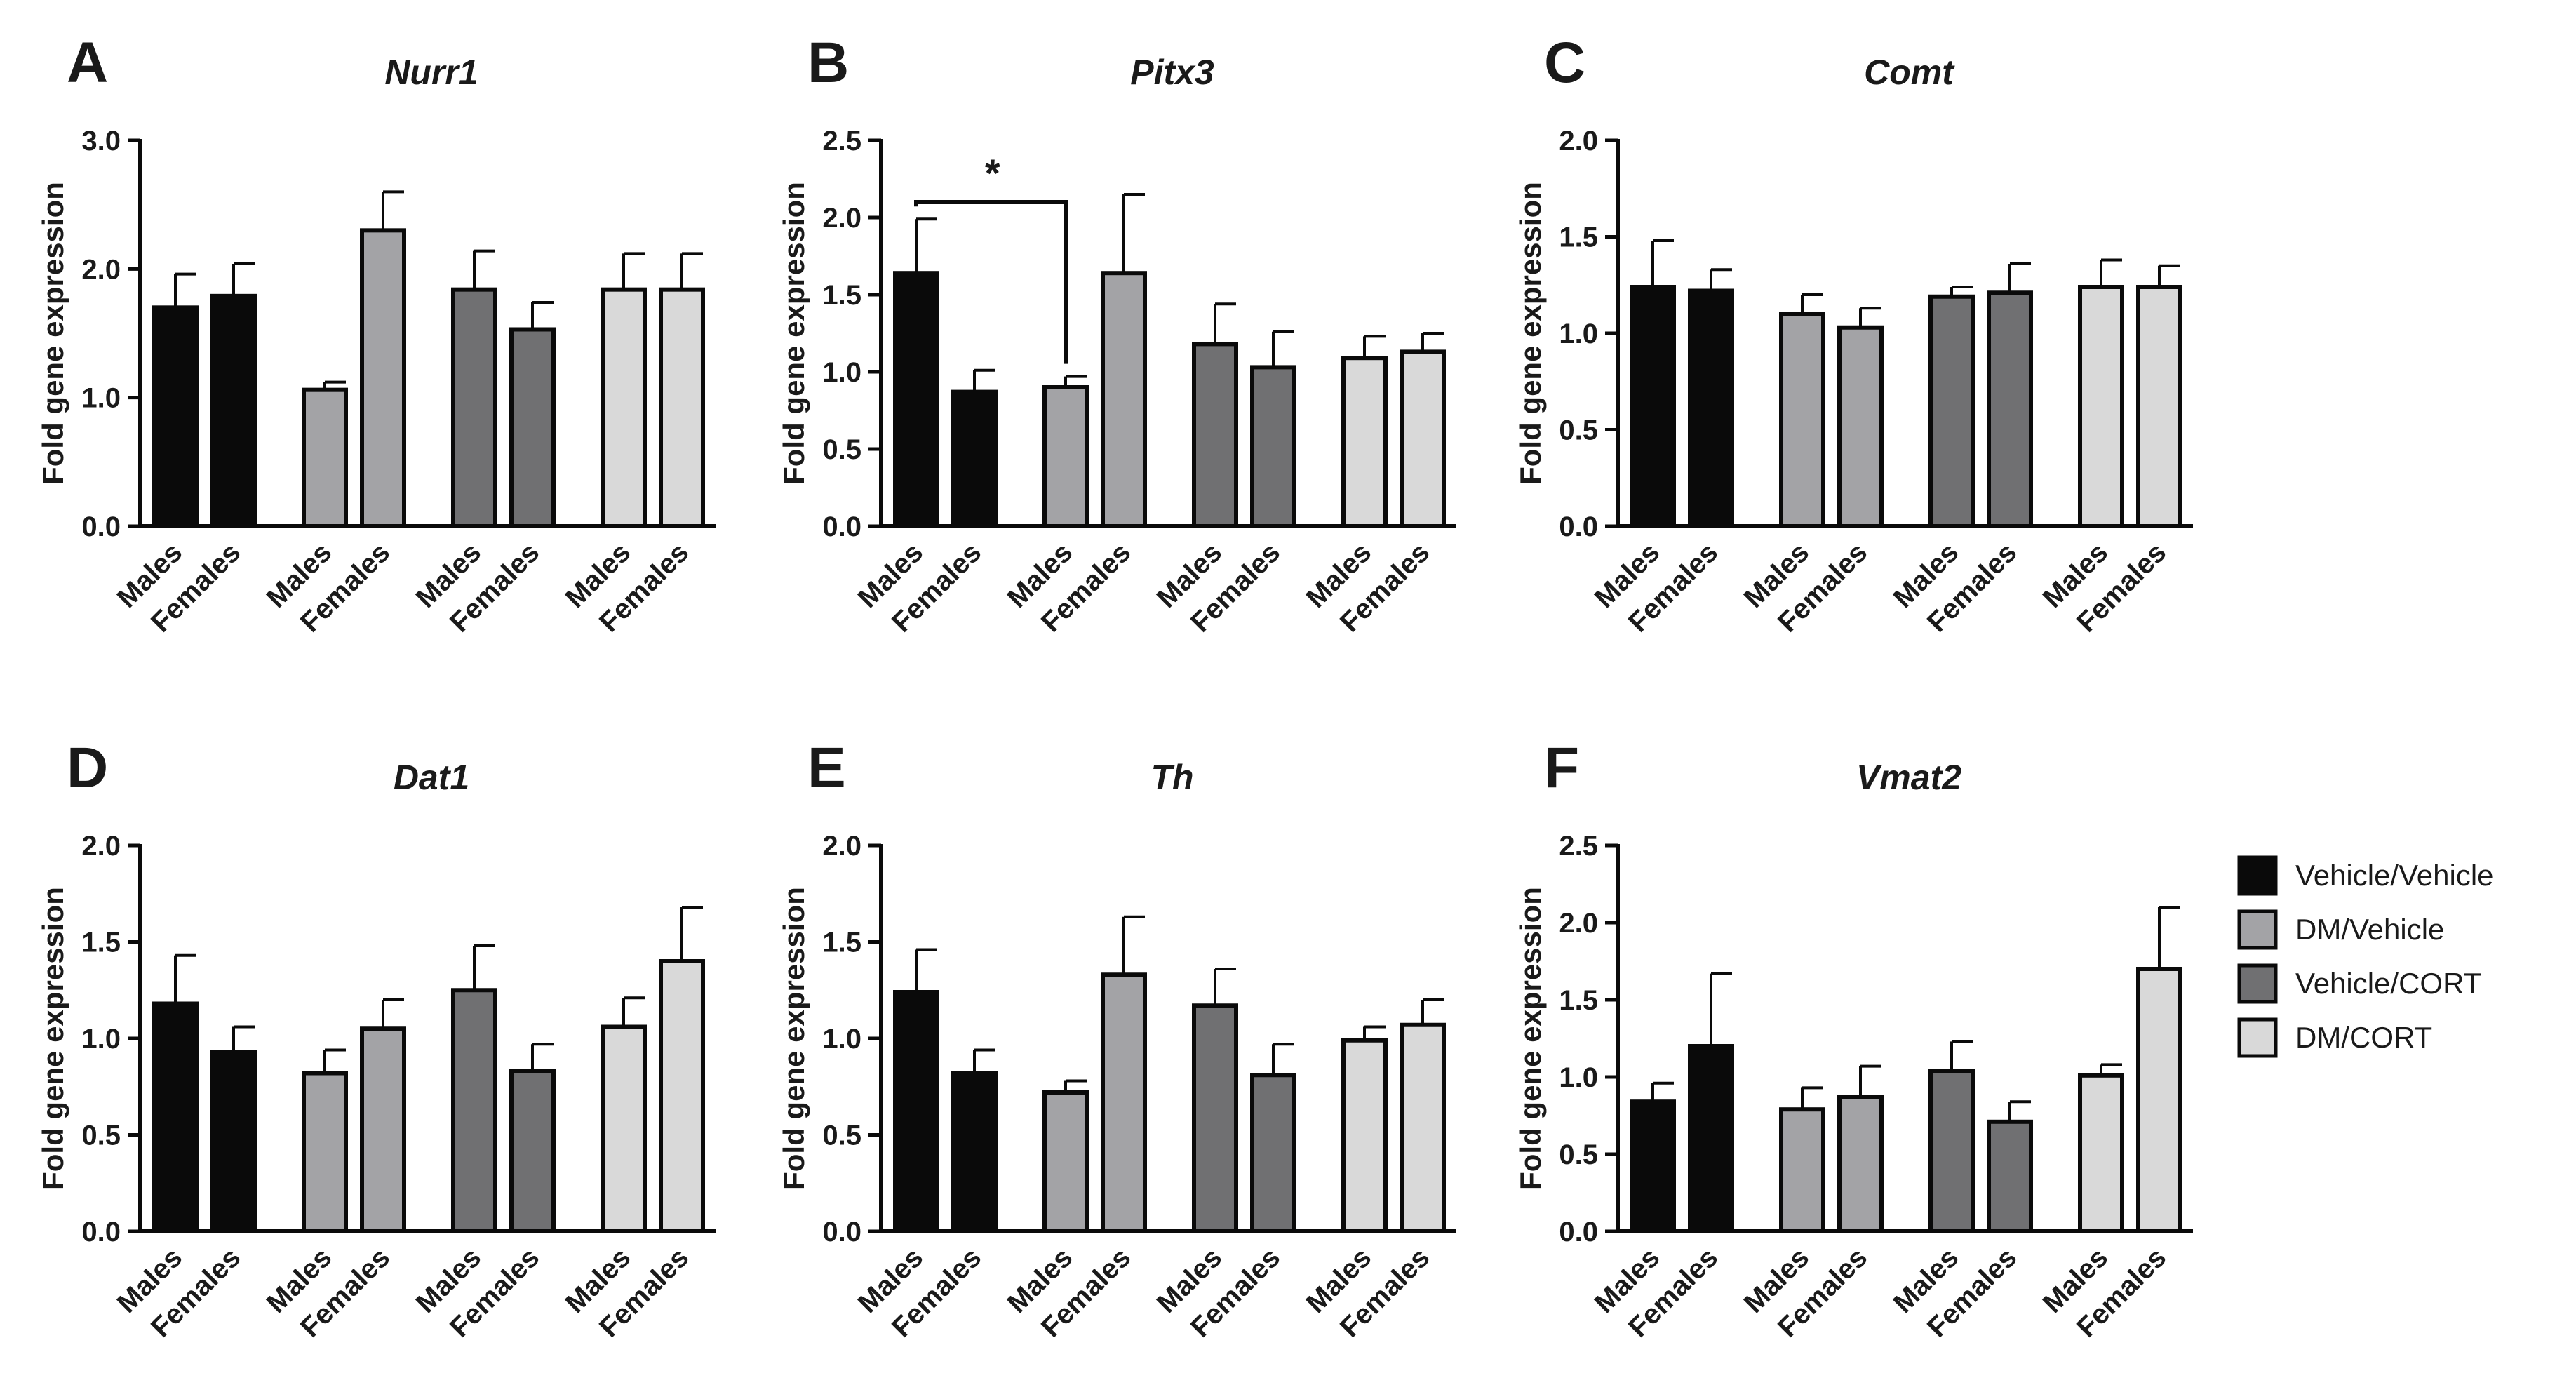 The height and width of the screenshot is (1392, 2576). What do you see at coordinates (431, 778) in the screenshot?
I see `panel-title: Dat1` at bounding box center [431, 778].